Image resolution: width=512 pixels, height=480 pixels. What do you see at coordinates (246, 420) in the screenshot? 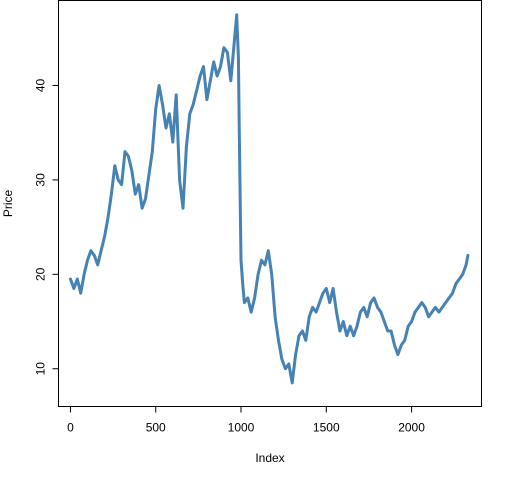
I see `x-axis: 0 500 1000 1500 2000` at bounding box center [246, 420].